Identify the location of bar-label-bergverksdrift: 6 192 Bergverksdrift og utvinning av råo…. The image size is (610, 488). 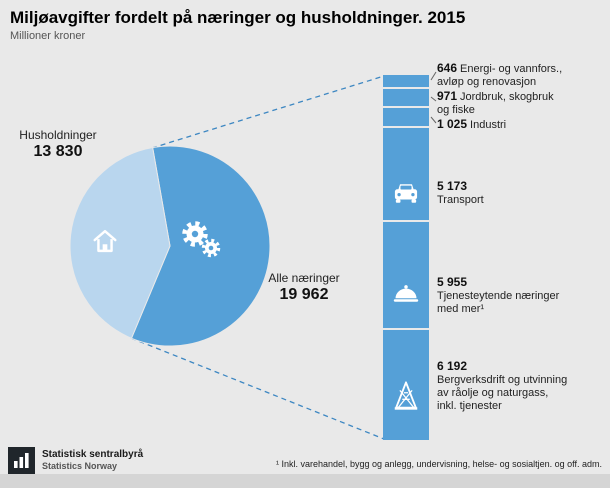
(519, 386).